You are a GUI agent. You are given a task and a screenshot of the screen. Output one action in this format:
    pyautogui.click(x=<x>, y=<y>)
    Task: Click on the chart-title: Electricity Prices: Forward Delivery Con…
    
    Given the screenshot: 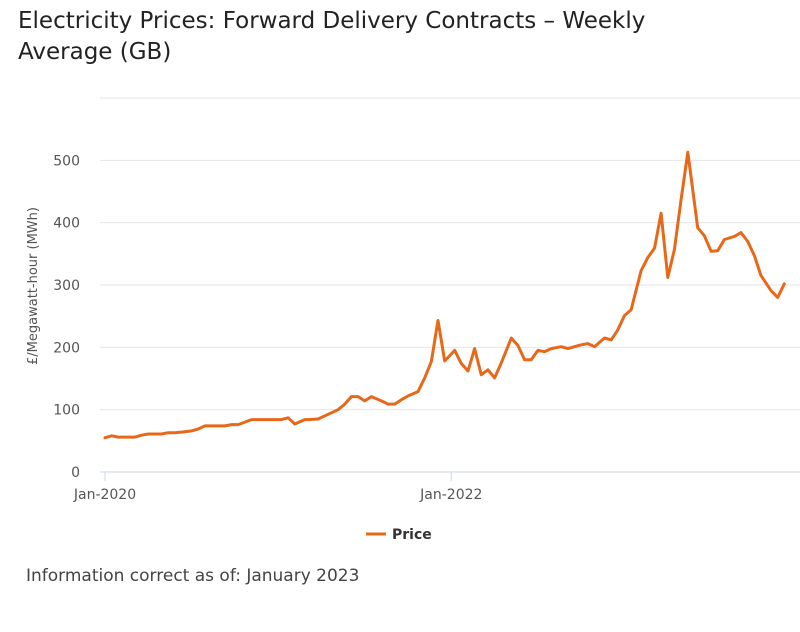 What is the action you would take?
    pyautogui.click(x=332, y=36)
    